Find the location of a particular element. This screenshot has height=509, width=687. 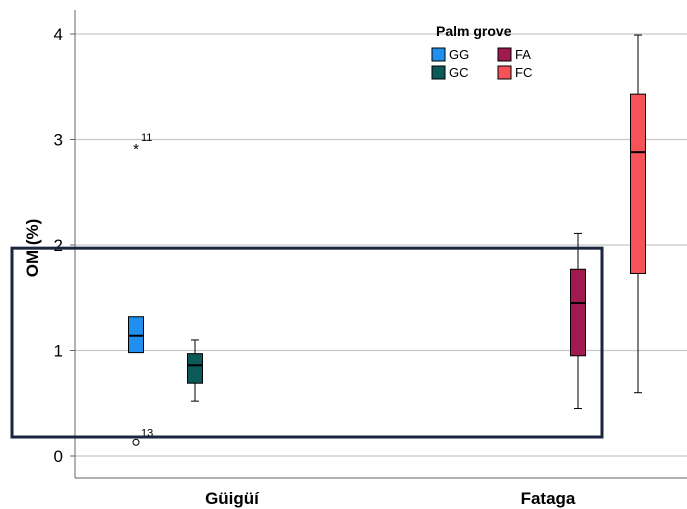

y-tick-label-1: 1 is located at coordinates (58, 351).